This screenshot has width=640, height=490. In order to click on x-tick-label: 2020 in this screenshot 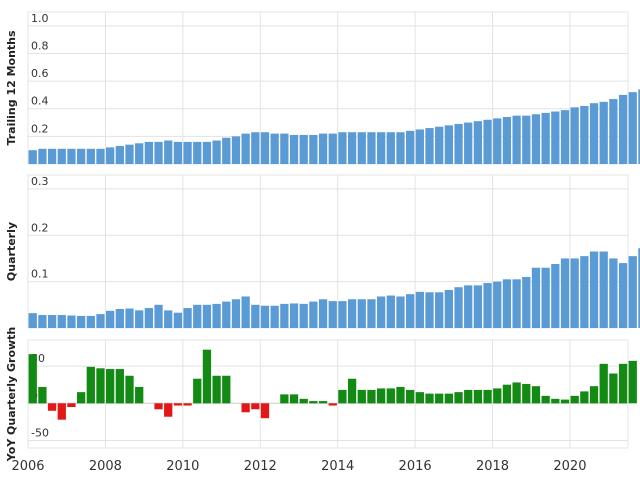, I will do `click(569, 466)`.